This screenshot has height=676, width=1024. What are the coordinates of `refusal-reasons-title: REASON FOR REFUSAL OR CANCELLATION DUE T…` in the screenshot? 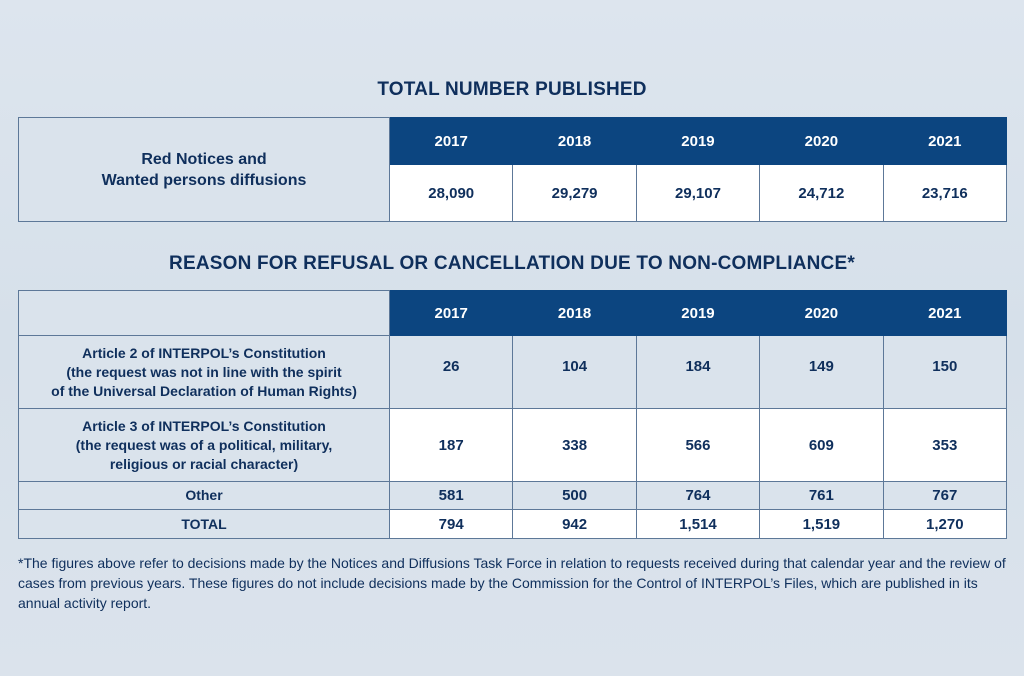 It's located at (512, 263).